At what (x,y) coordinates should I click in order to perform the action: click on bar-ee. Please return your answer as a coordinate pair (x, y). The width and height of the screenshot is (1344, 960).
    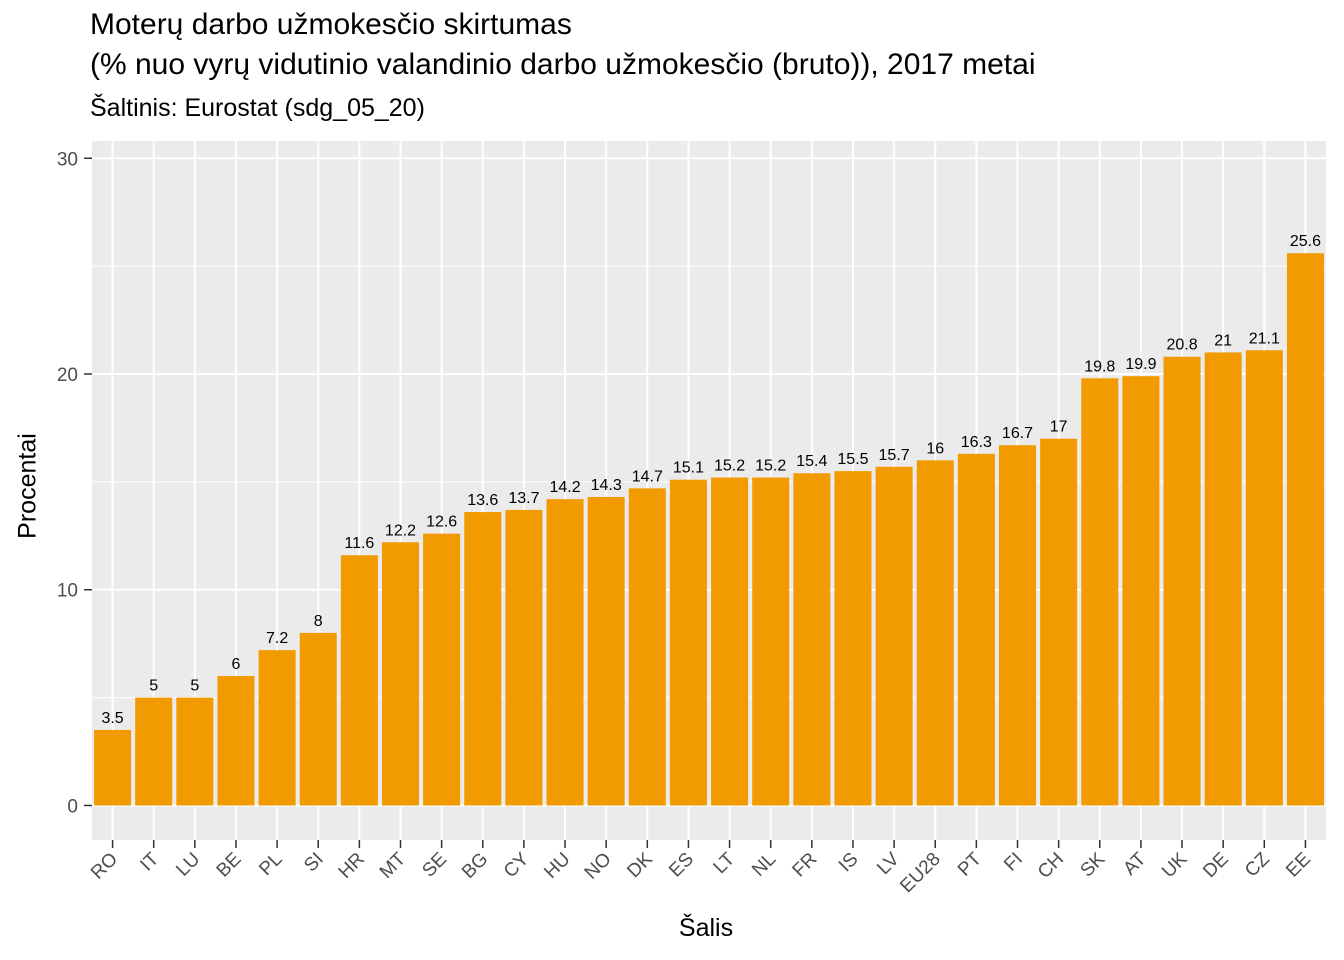
    Looking at the image, I should click on (1305, 529).